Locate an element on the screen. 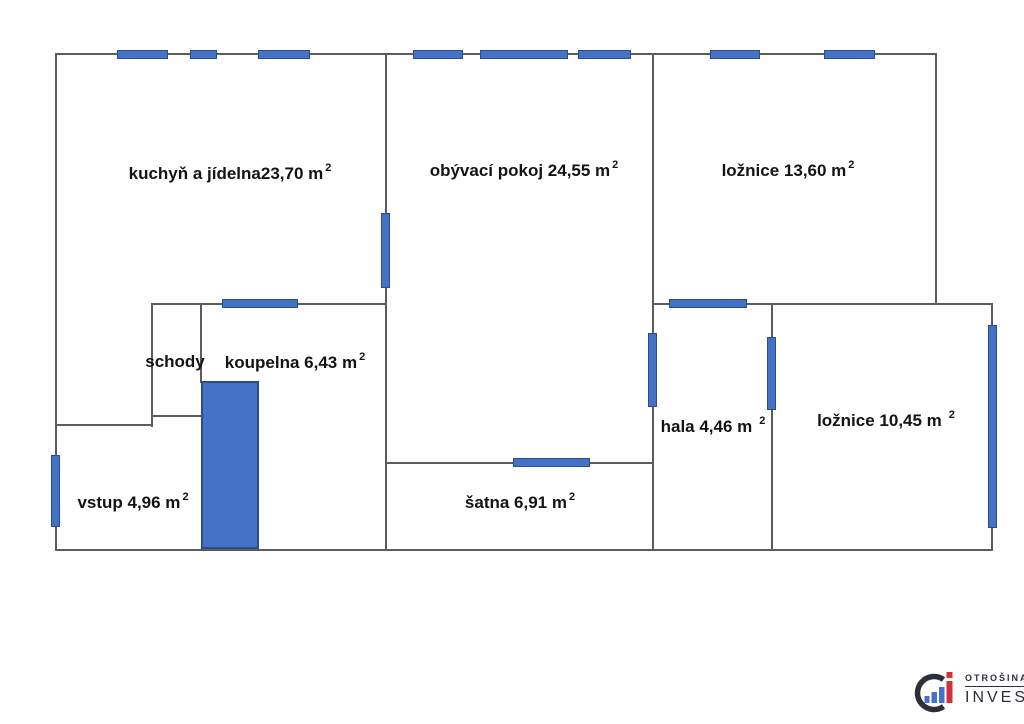  room-label-stairs: schody is located at coordinates (176, 362).